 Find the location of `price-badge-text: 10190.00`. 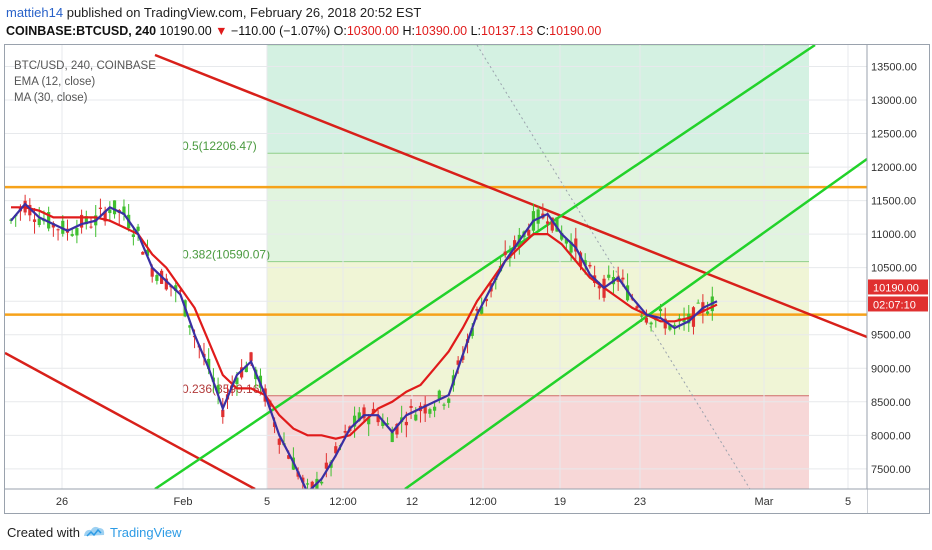

price-badge-text: 10190.00 is located at coordinates (896, 288).